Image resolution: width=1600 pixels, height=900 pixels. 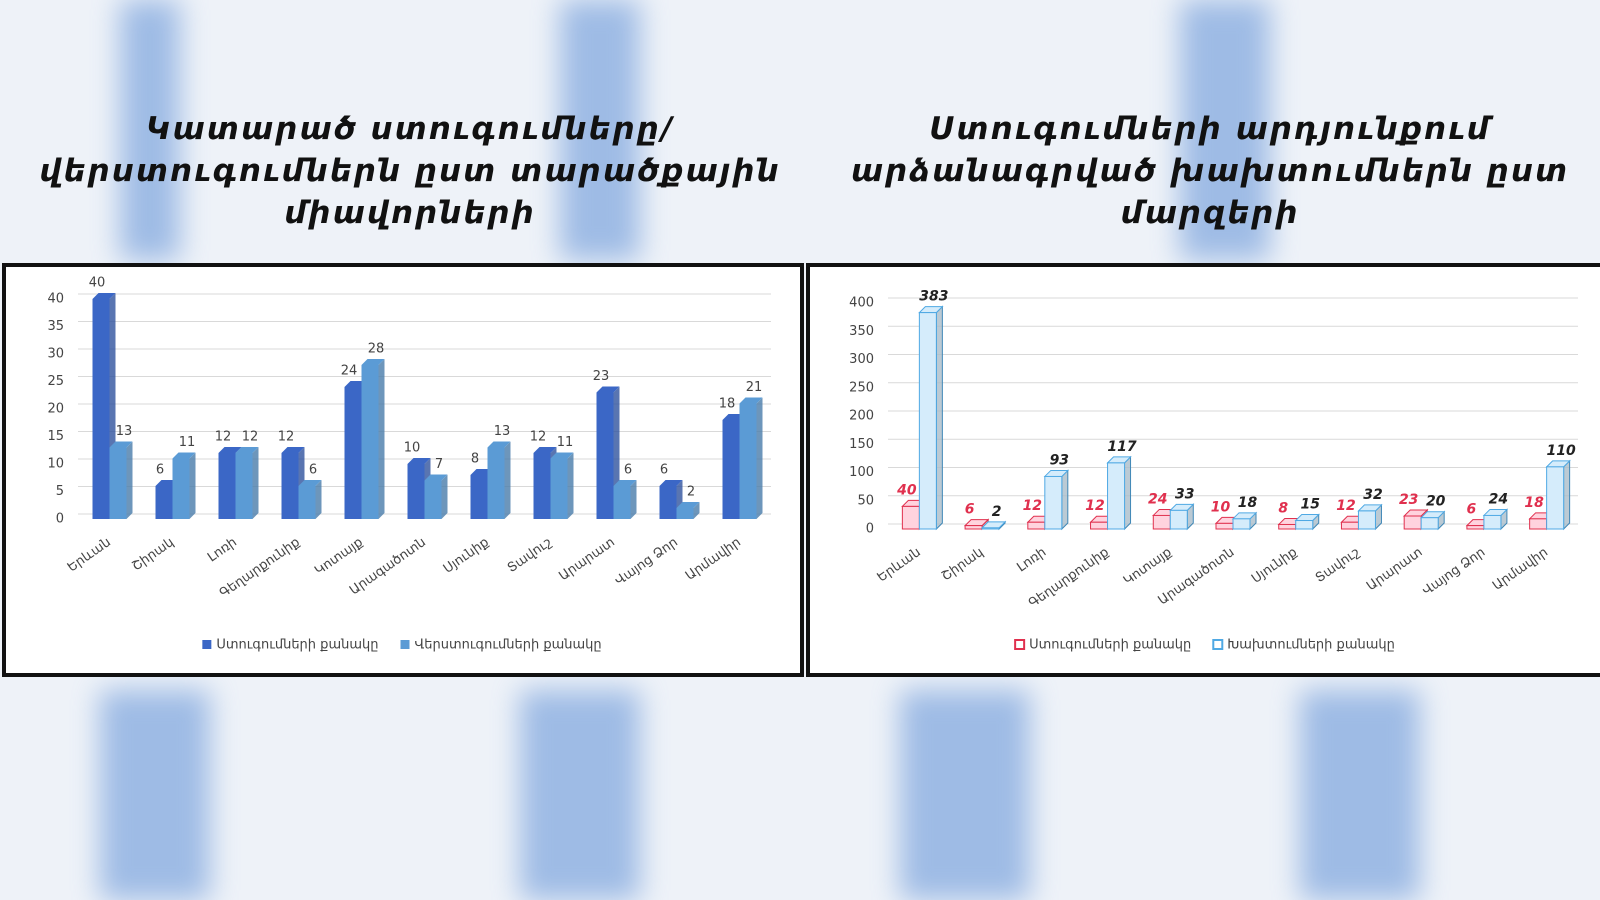 What do you see at coordinates (1311, 645) in the screenshot?
I see `legend-label: Խախտումների քանակը` at bounding box center [1311, 645].